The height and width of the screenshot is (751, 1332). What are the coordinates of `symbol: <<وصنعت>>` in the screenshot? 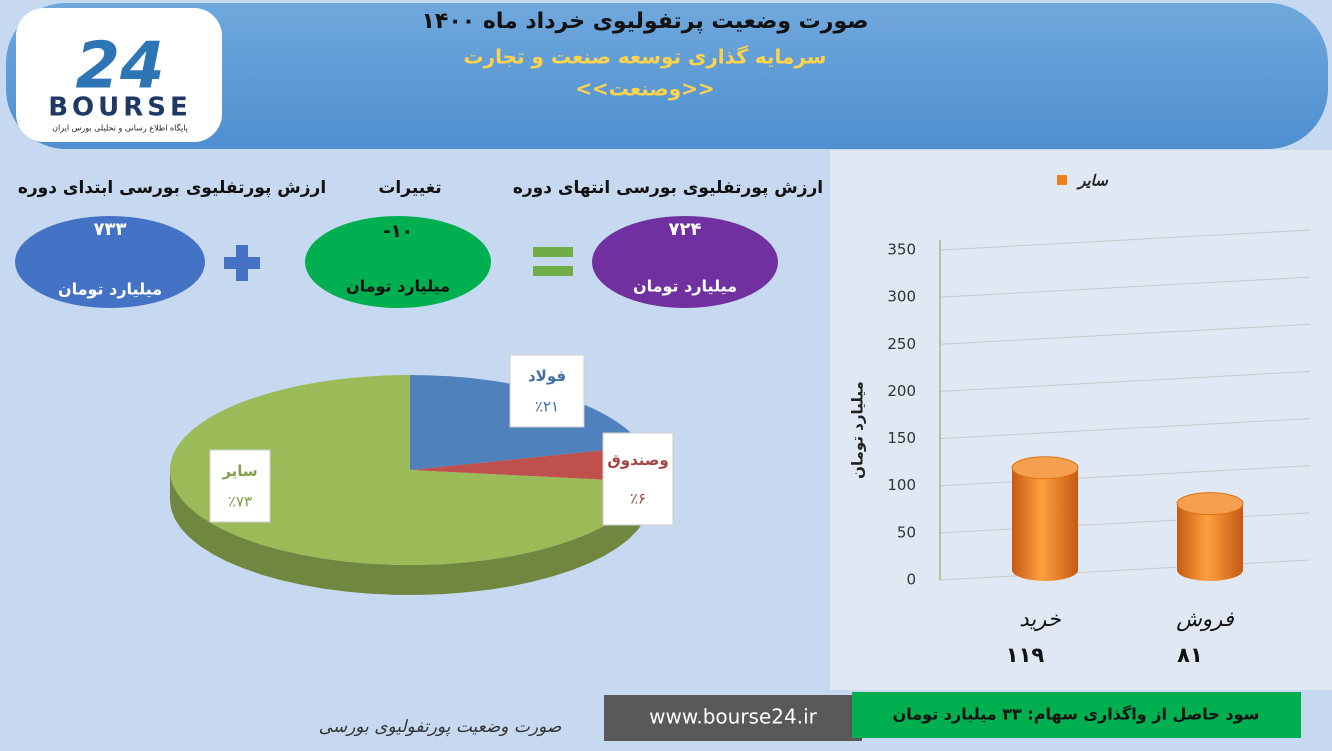 It's located at (644, 89).